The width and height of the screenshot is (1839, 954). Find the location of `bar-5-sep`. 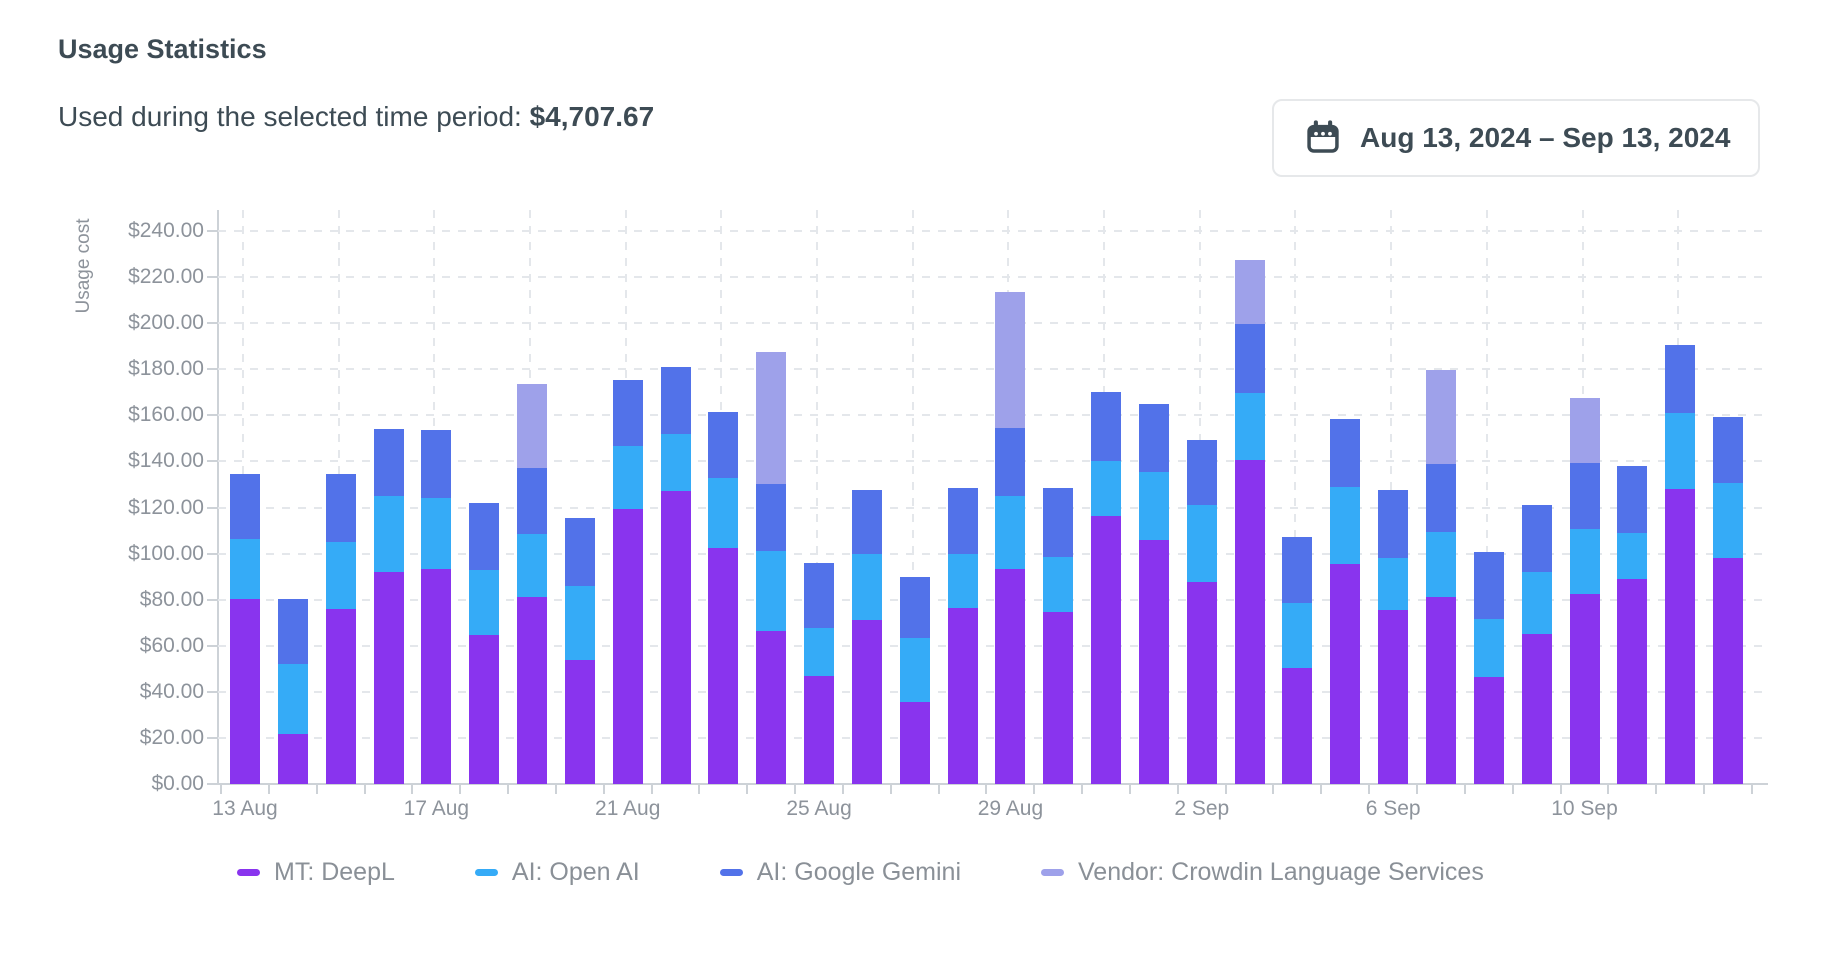

bar-5-sep is located at coordinates (1345, 601).